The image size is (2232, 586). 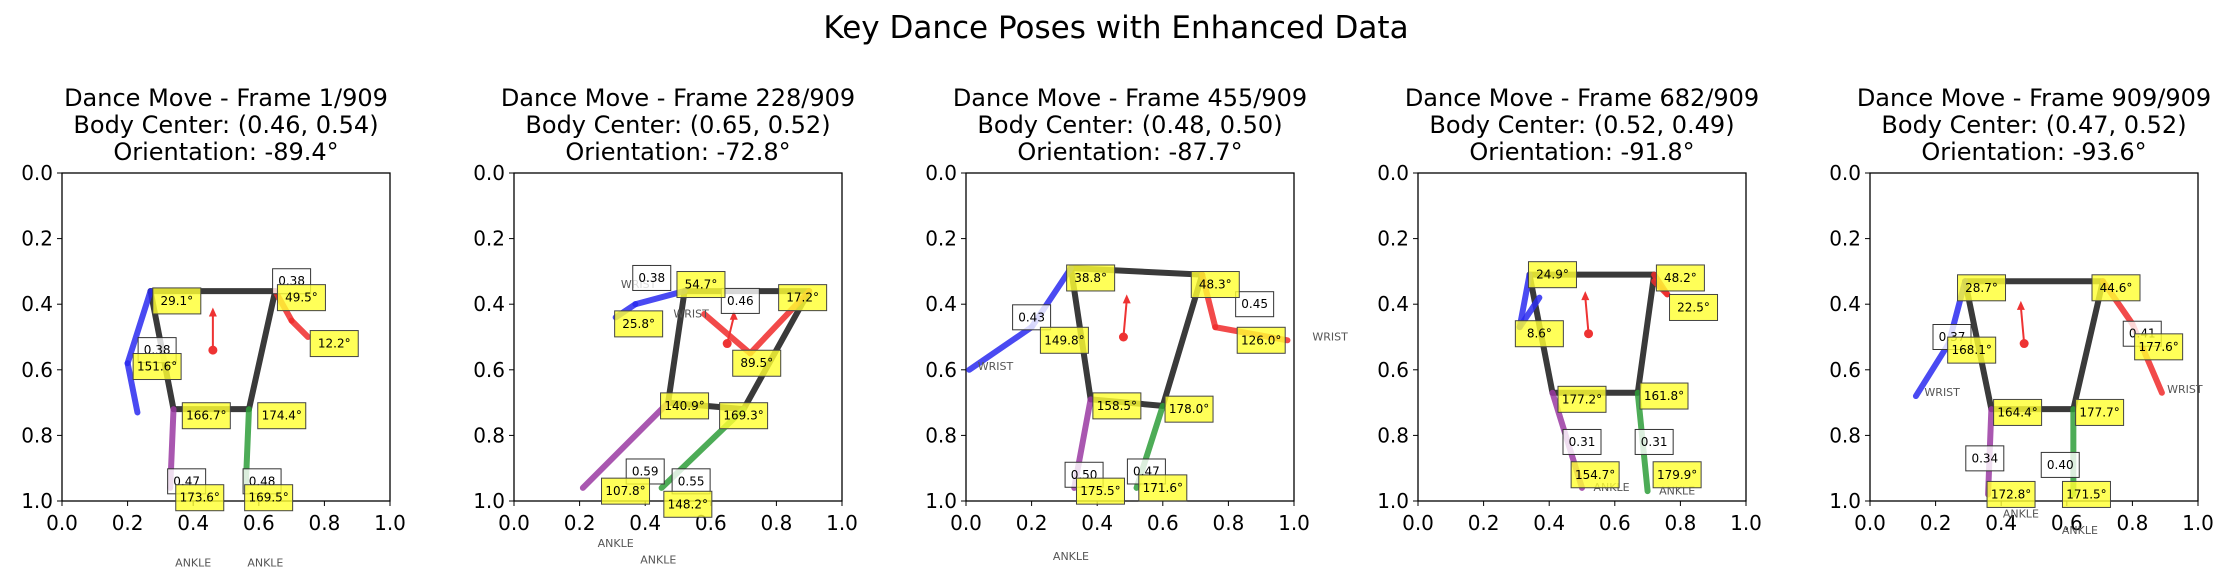 I want to click on angle-label: 17.2°, so click(x=802, y=298).